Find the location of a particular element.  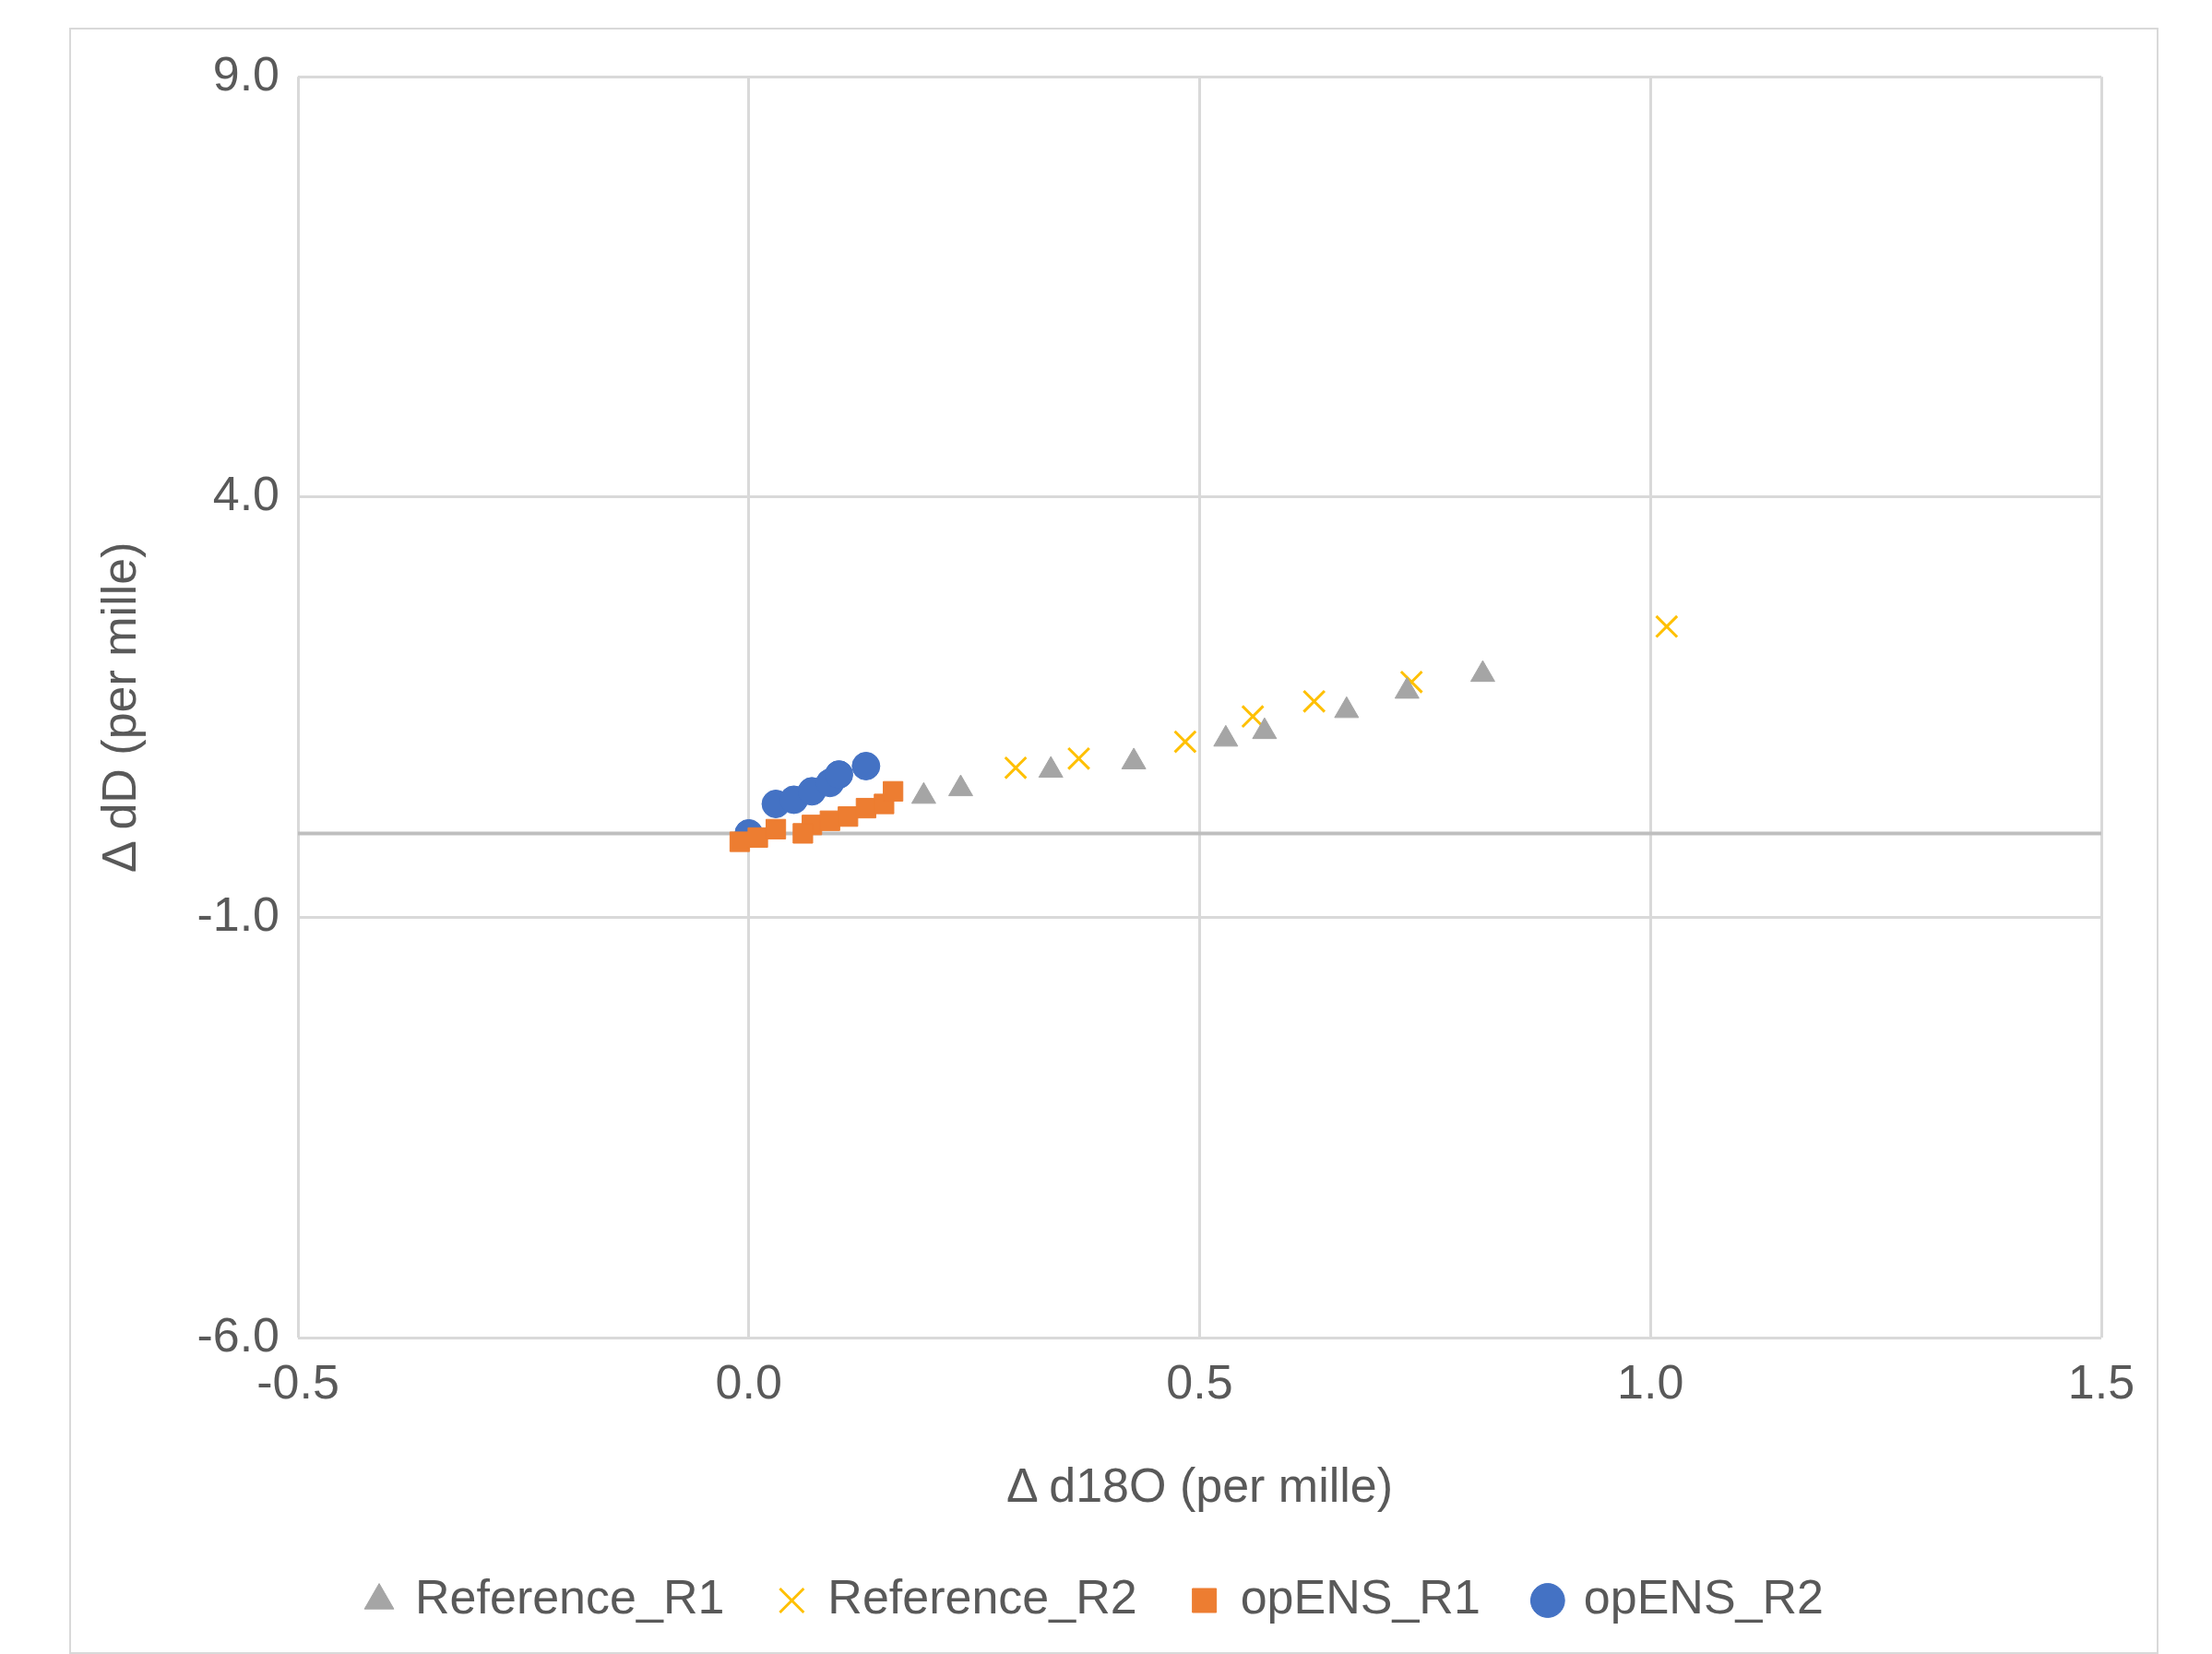

legend-label: opENS_R2 is located at coordinates (1703, 1597).